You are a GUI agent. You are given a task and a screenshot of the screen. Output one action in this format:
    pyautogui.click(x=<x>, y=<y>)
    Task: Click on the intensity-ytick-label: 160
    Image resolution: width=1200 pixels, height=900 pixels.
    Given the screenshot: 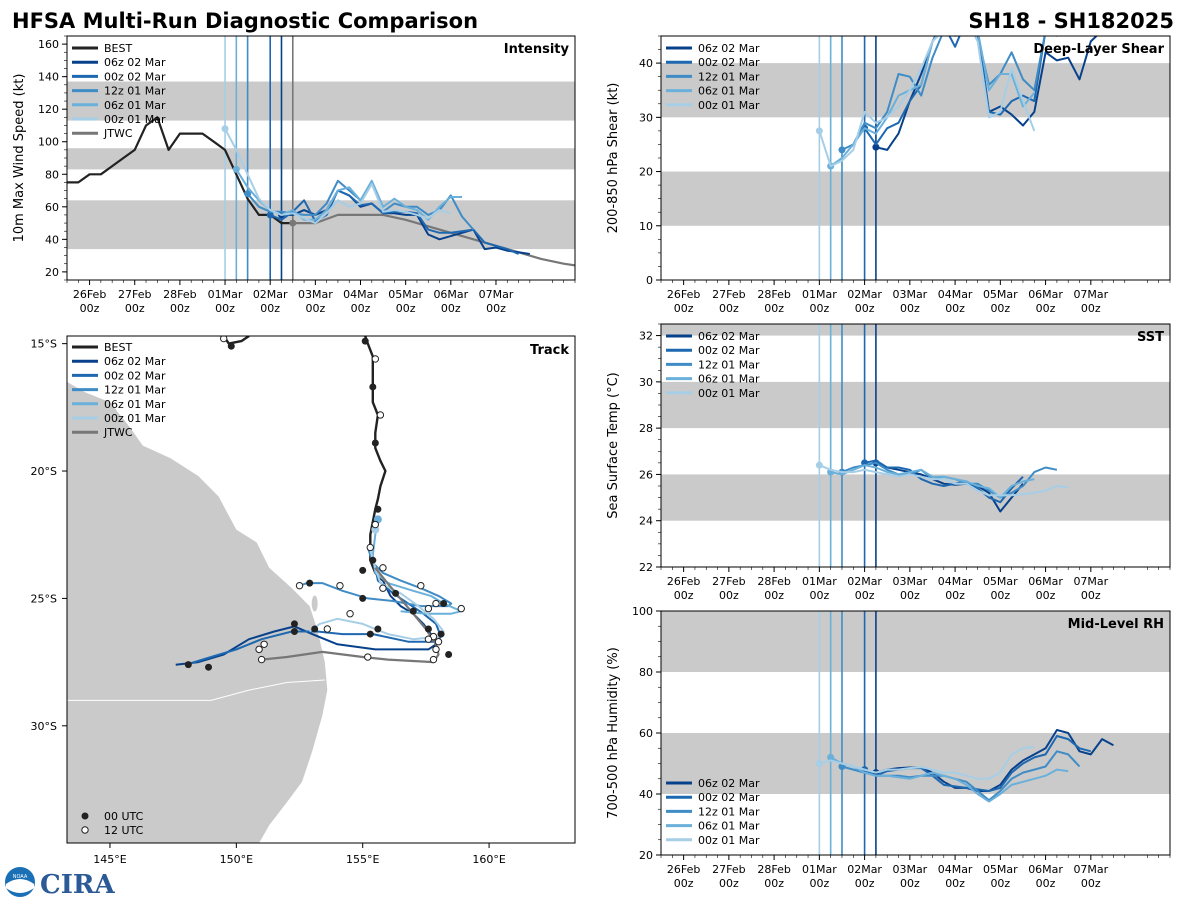 What is the action you would take?
    pyautogui.click(x=48, y=44)
    